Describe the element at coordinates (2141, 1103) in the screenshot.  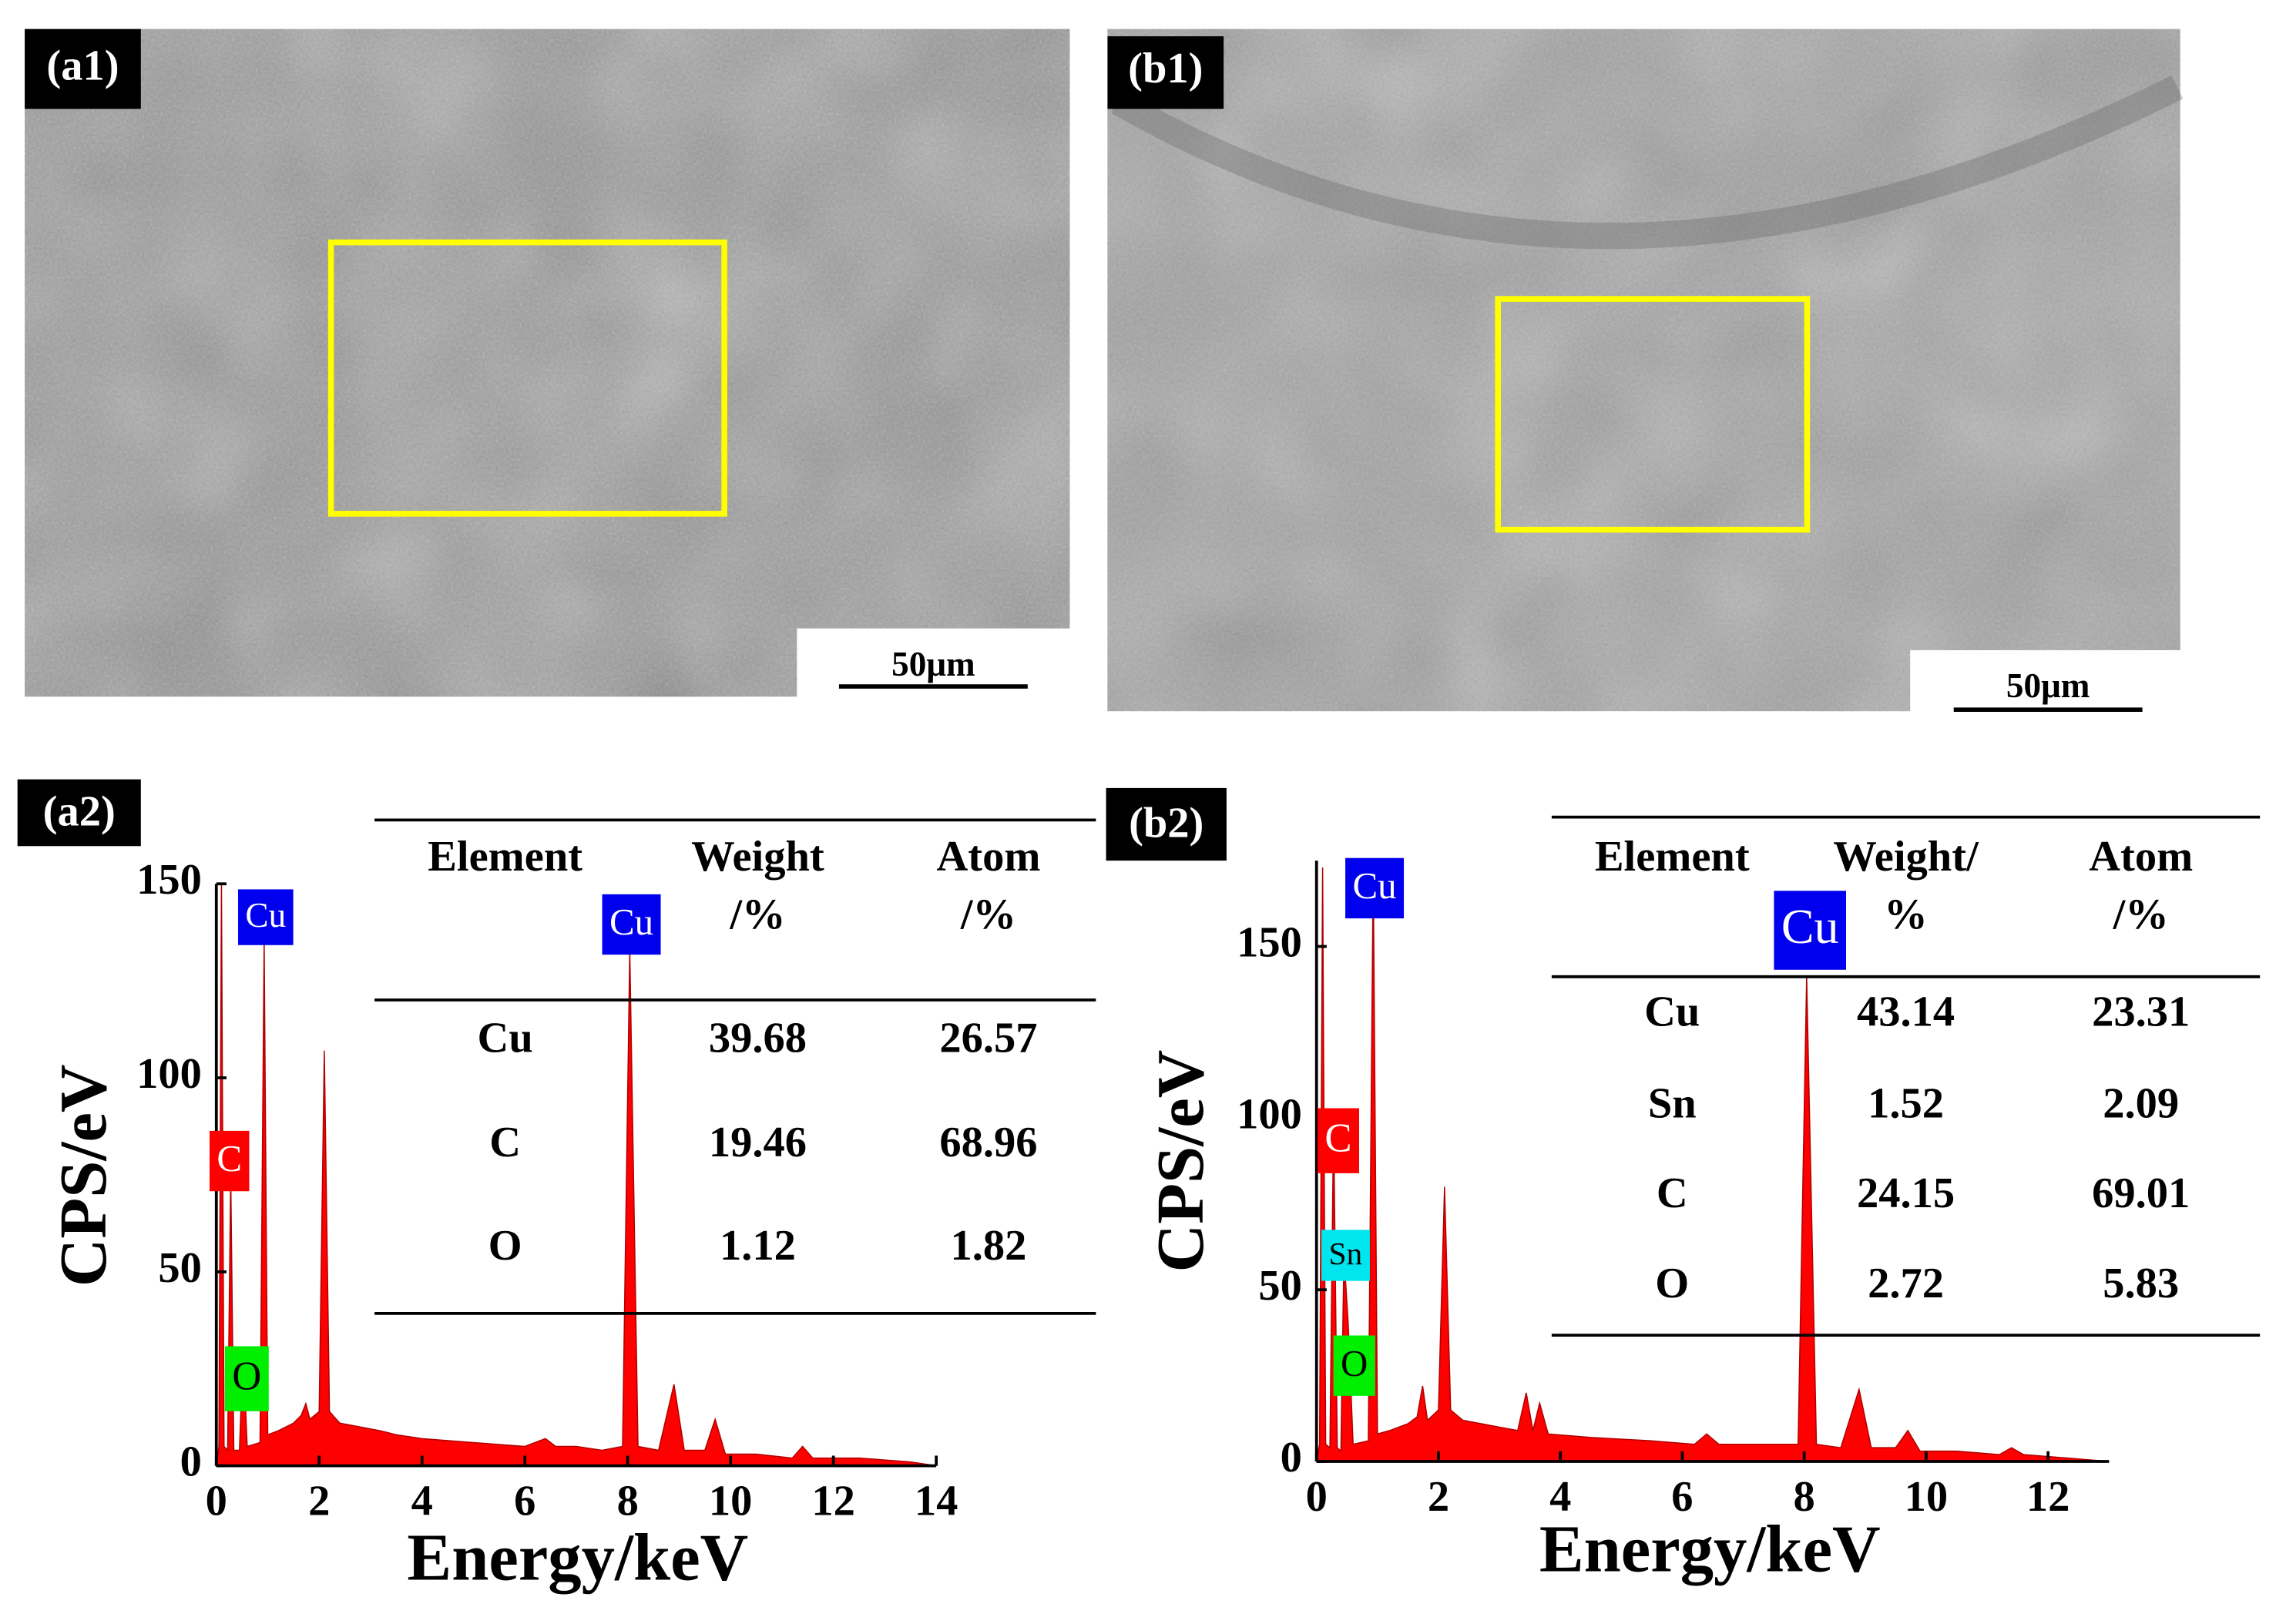
I see `table-cell: 2.09` at that location.